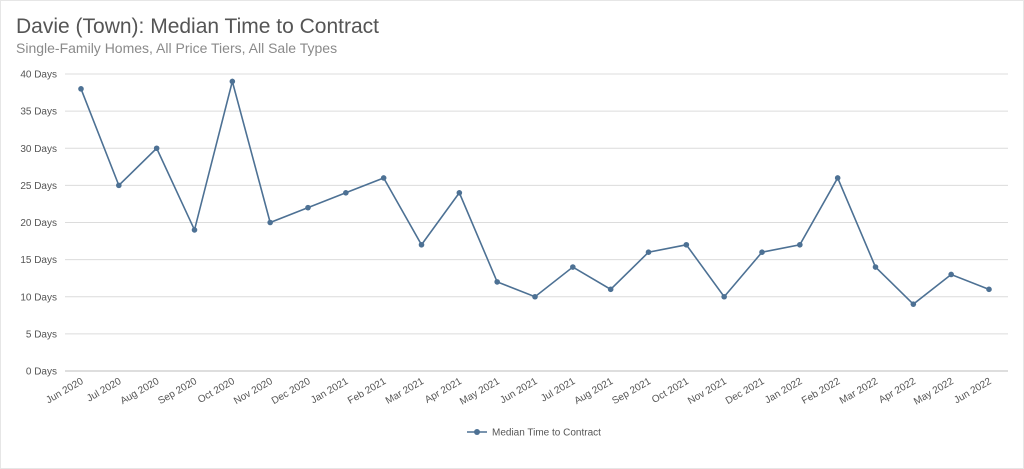  Describe the element at coordinates (65, 391) in the screenshot. I see `x-tick-label: Jun 2020` at that location.